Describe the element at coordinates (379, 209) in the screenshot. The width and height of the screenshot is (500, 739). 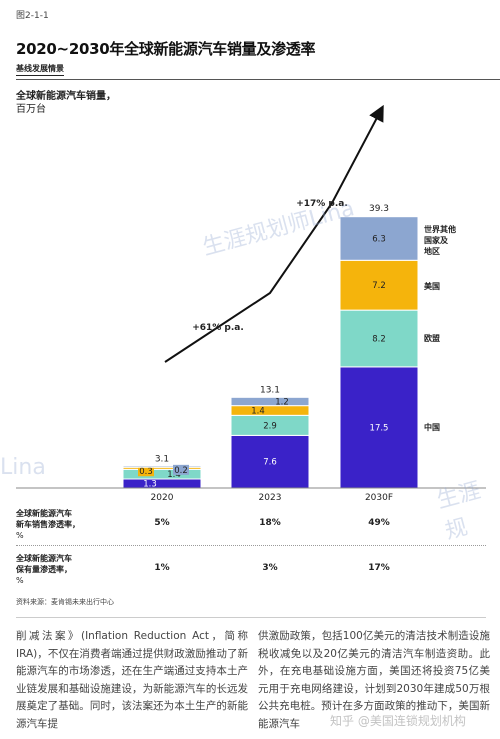
I see `total-label-2030F: 39.3` at that location.